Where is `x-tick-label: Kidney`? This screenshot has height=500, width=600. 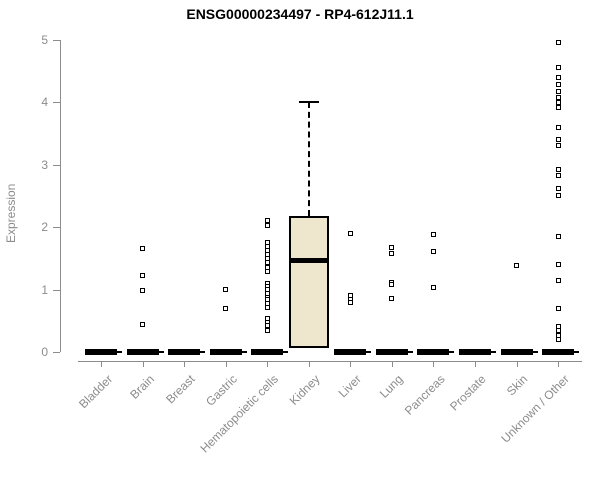
x-tick-label: Kidney is located at coordinates (304, 390).